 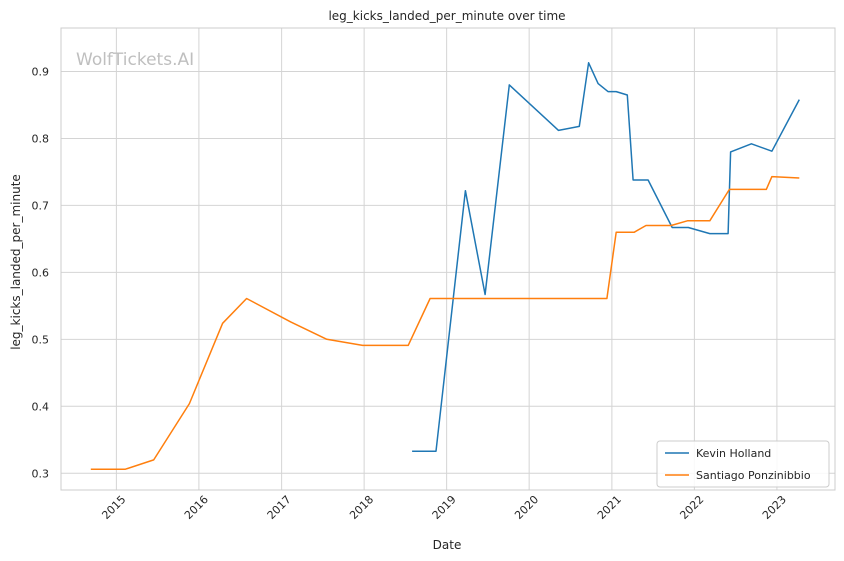 I want to click on watermark: WolfTickets.AI, so click(x=135, y=60).